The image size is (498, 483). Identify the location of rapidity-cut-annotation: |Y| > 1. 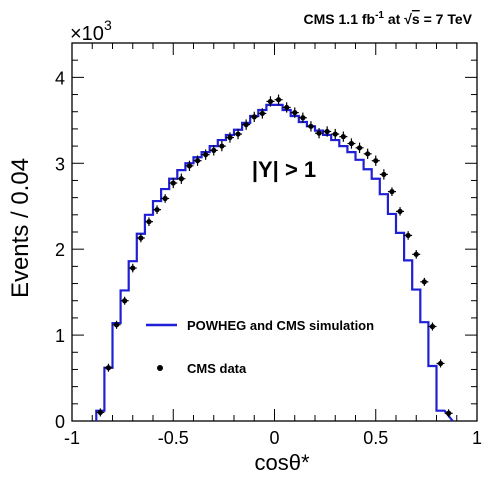
(284, 169).